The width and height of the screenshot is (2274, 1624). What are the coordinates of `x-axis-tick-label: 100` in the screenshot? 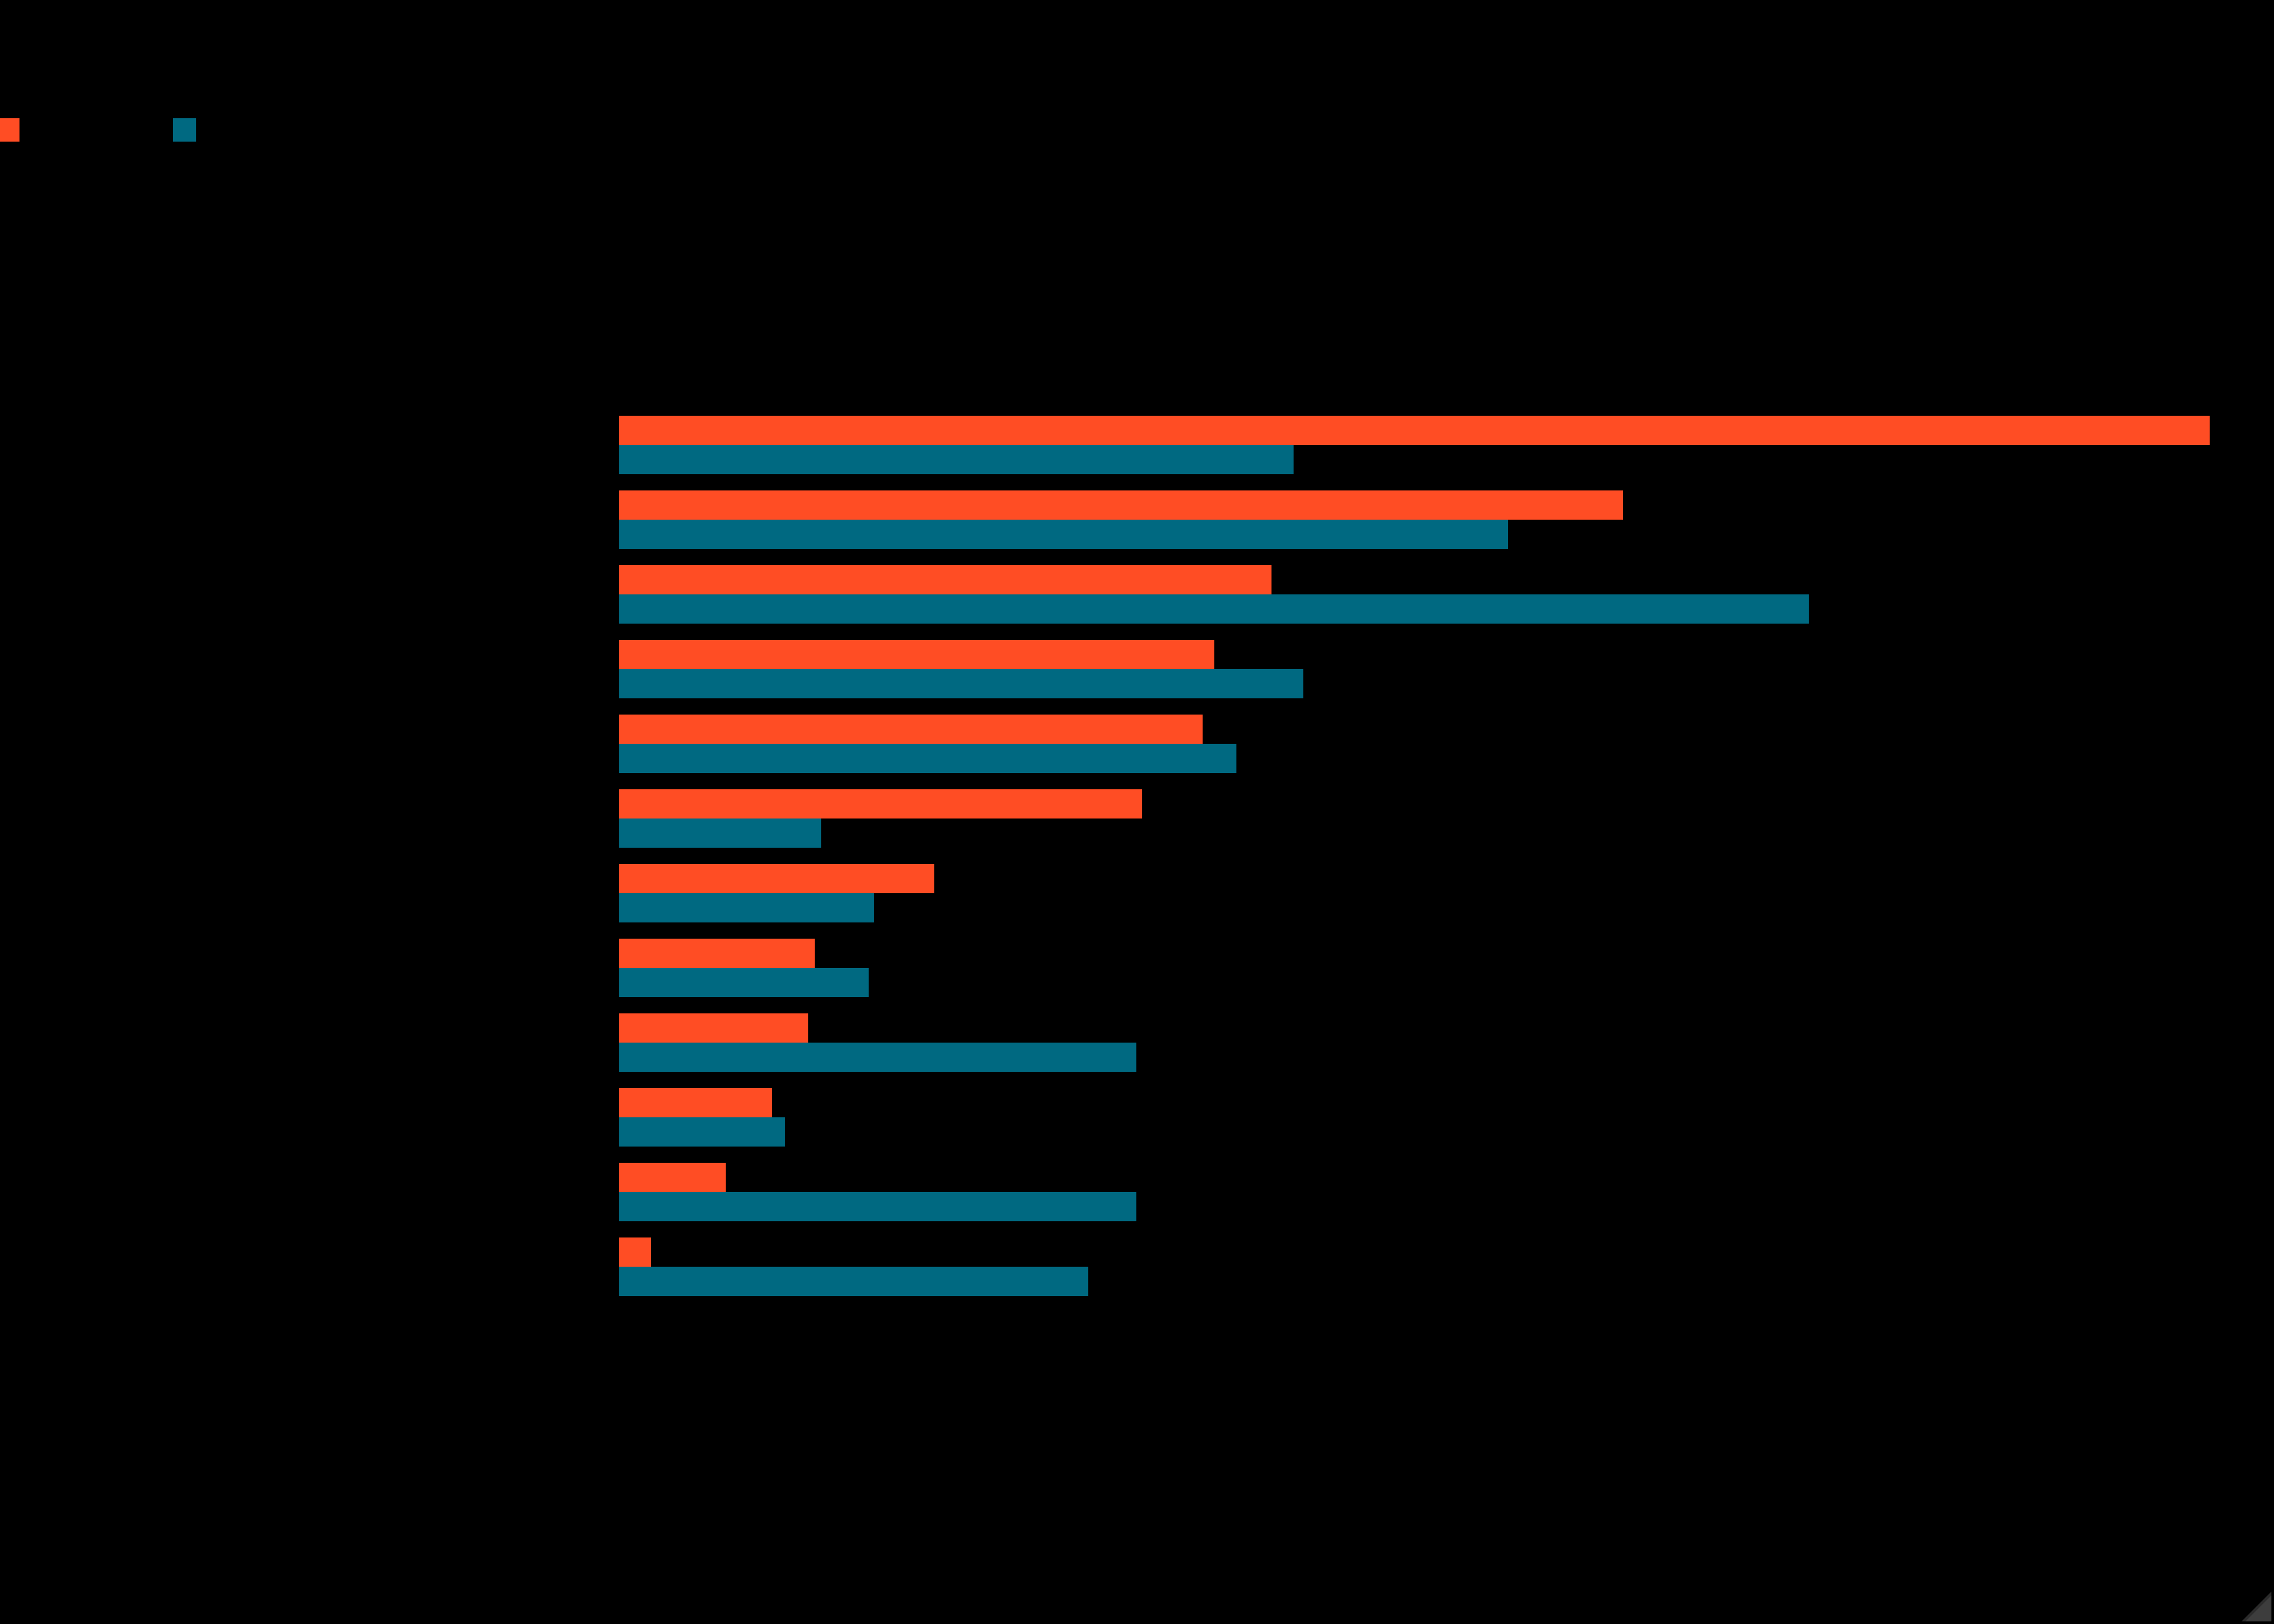 It's located at (2209, 1341).